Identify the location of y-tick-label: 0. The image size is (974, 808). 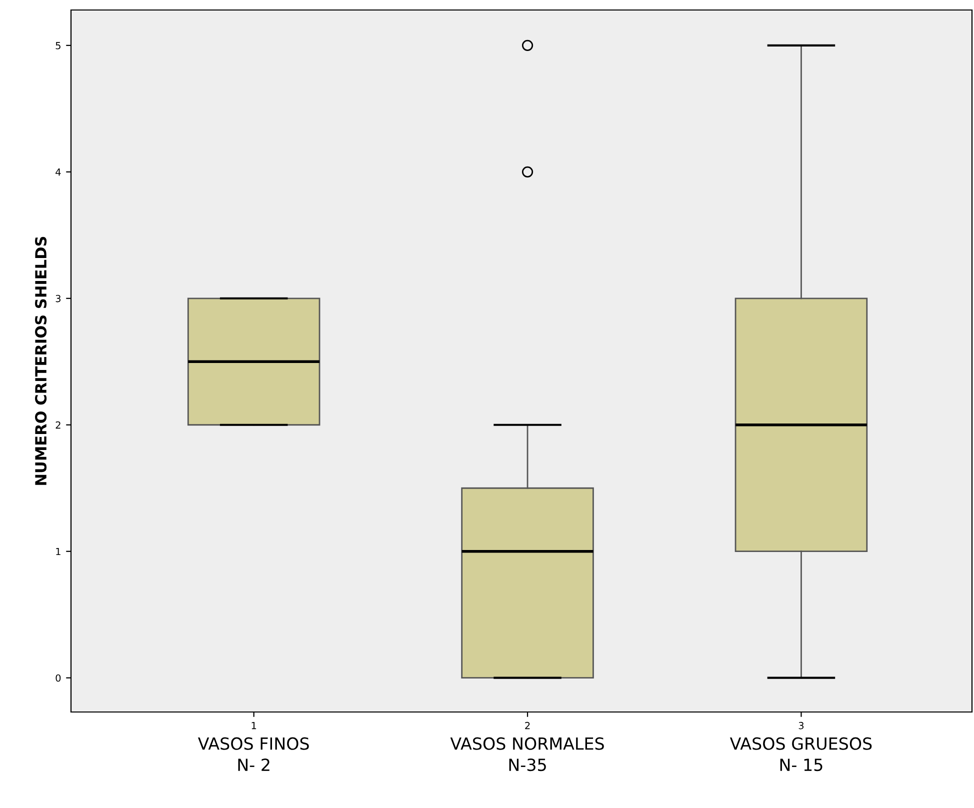
(58, 678).